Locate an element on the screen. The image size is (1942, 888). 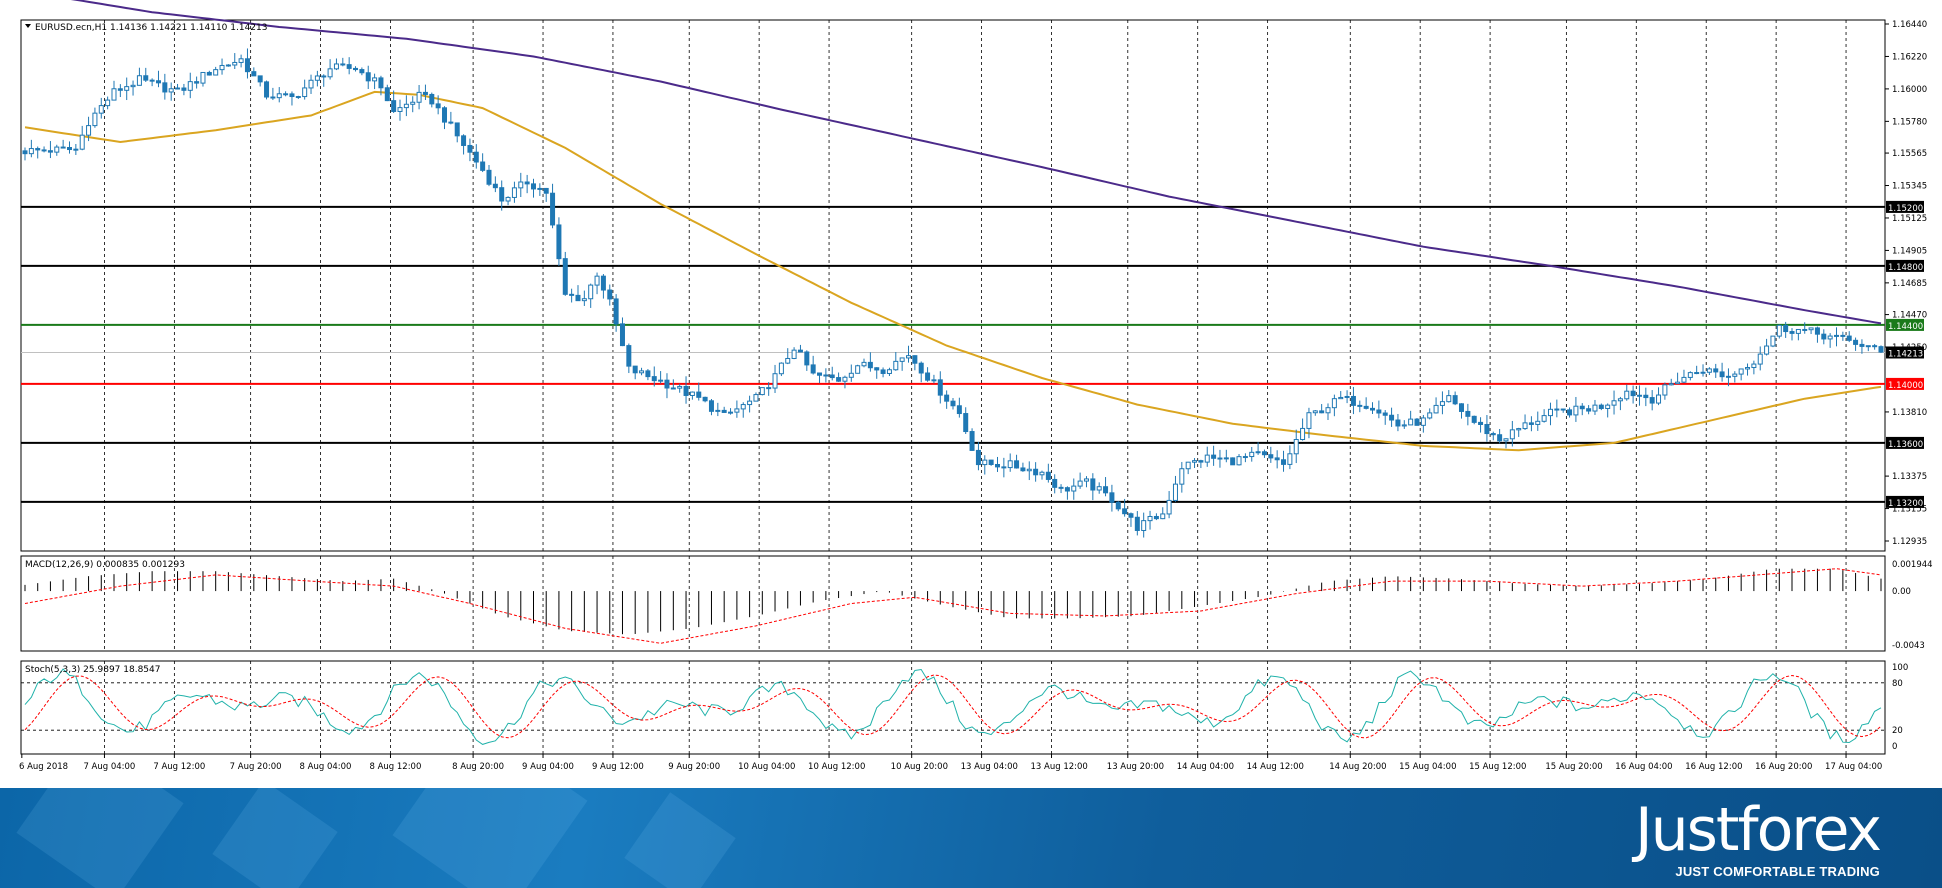
time-tick-label: 14 Aug 04:00 is located at coordinates (1205, 767).